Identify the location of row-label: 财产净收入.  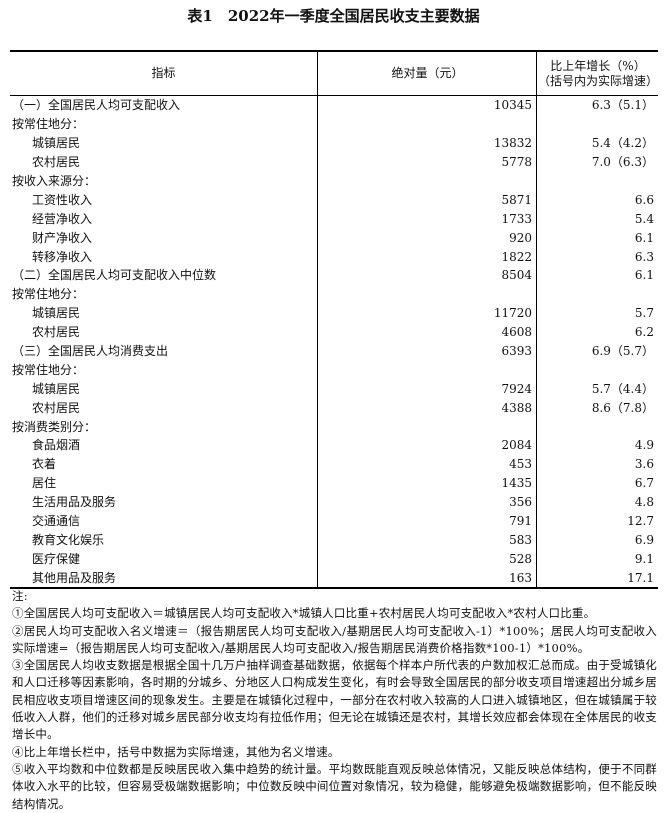
(164, 238).